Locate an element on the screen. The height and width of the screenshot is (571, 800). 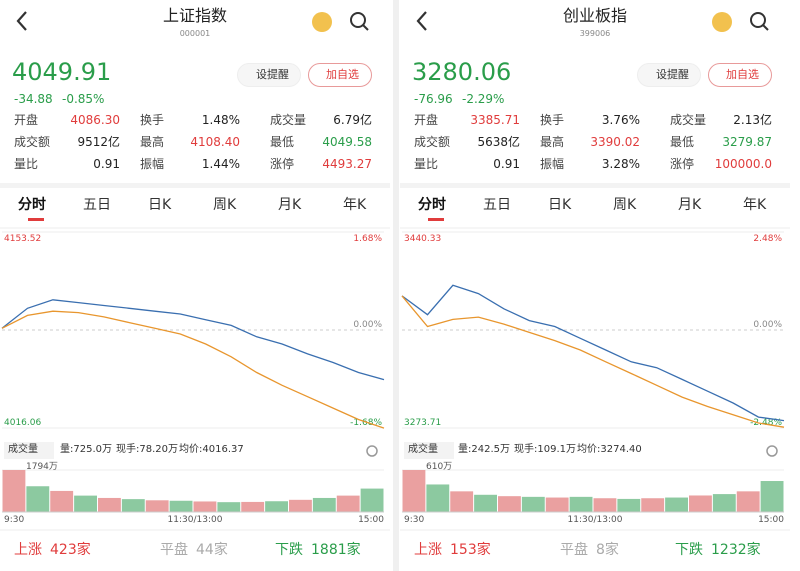
y-tick-label: 4153.52 is located at coordinates (22, 239).